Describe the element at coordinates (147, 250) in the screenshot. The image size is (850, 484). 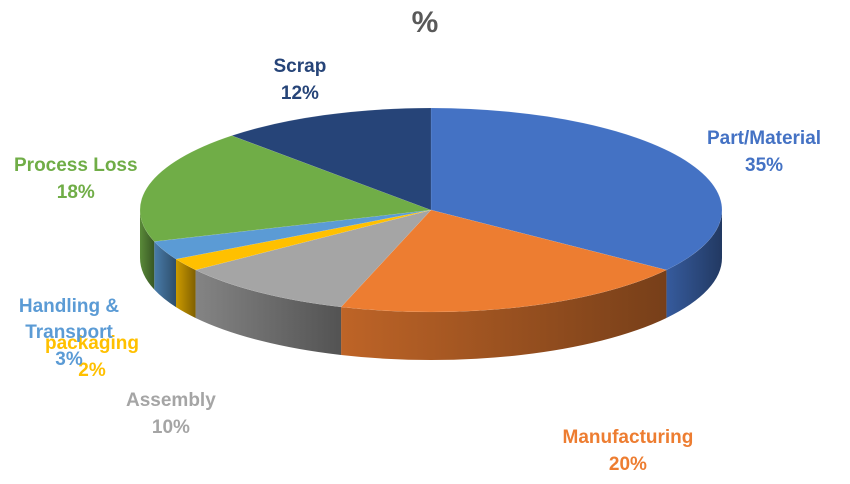
I see `slice-side-process-loss` at that location.